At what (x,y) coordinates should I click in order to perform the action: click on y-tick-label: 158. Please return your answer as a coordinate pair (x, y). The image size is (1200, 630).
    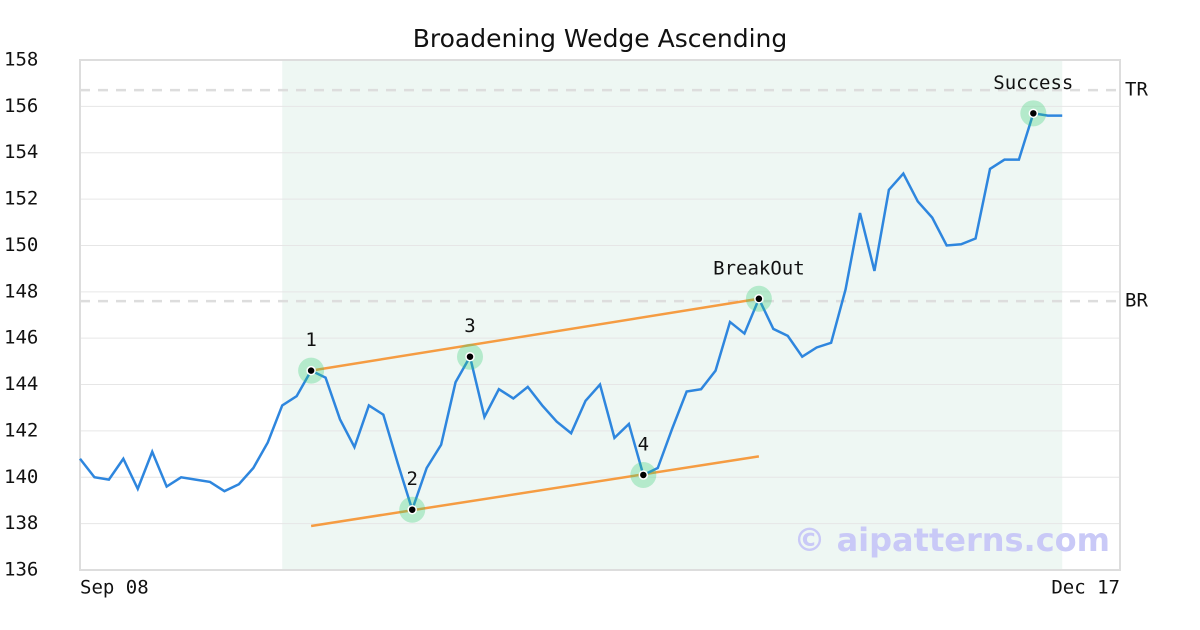
    Looking at the image, I should click on (21, 60).